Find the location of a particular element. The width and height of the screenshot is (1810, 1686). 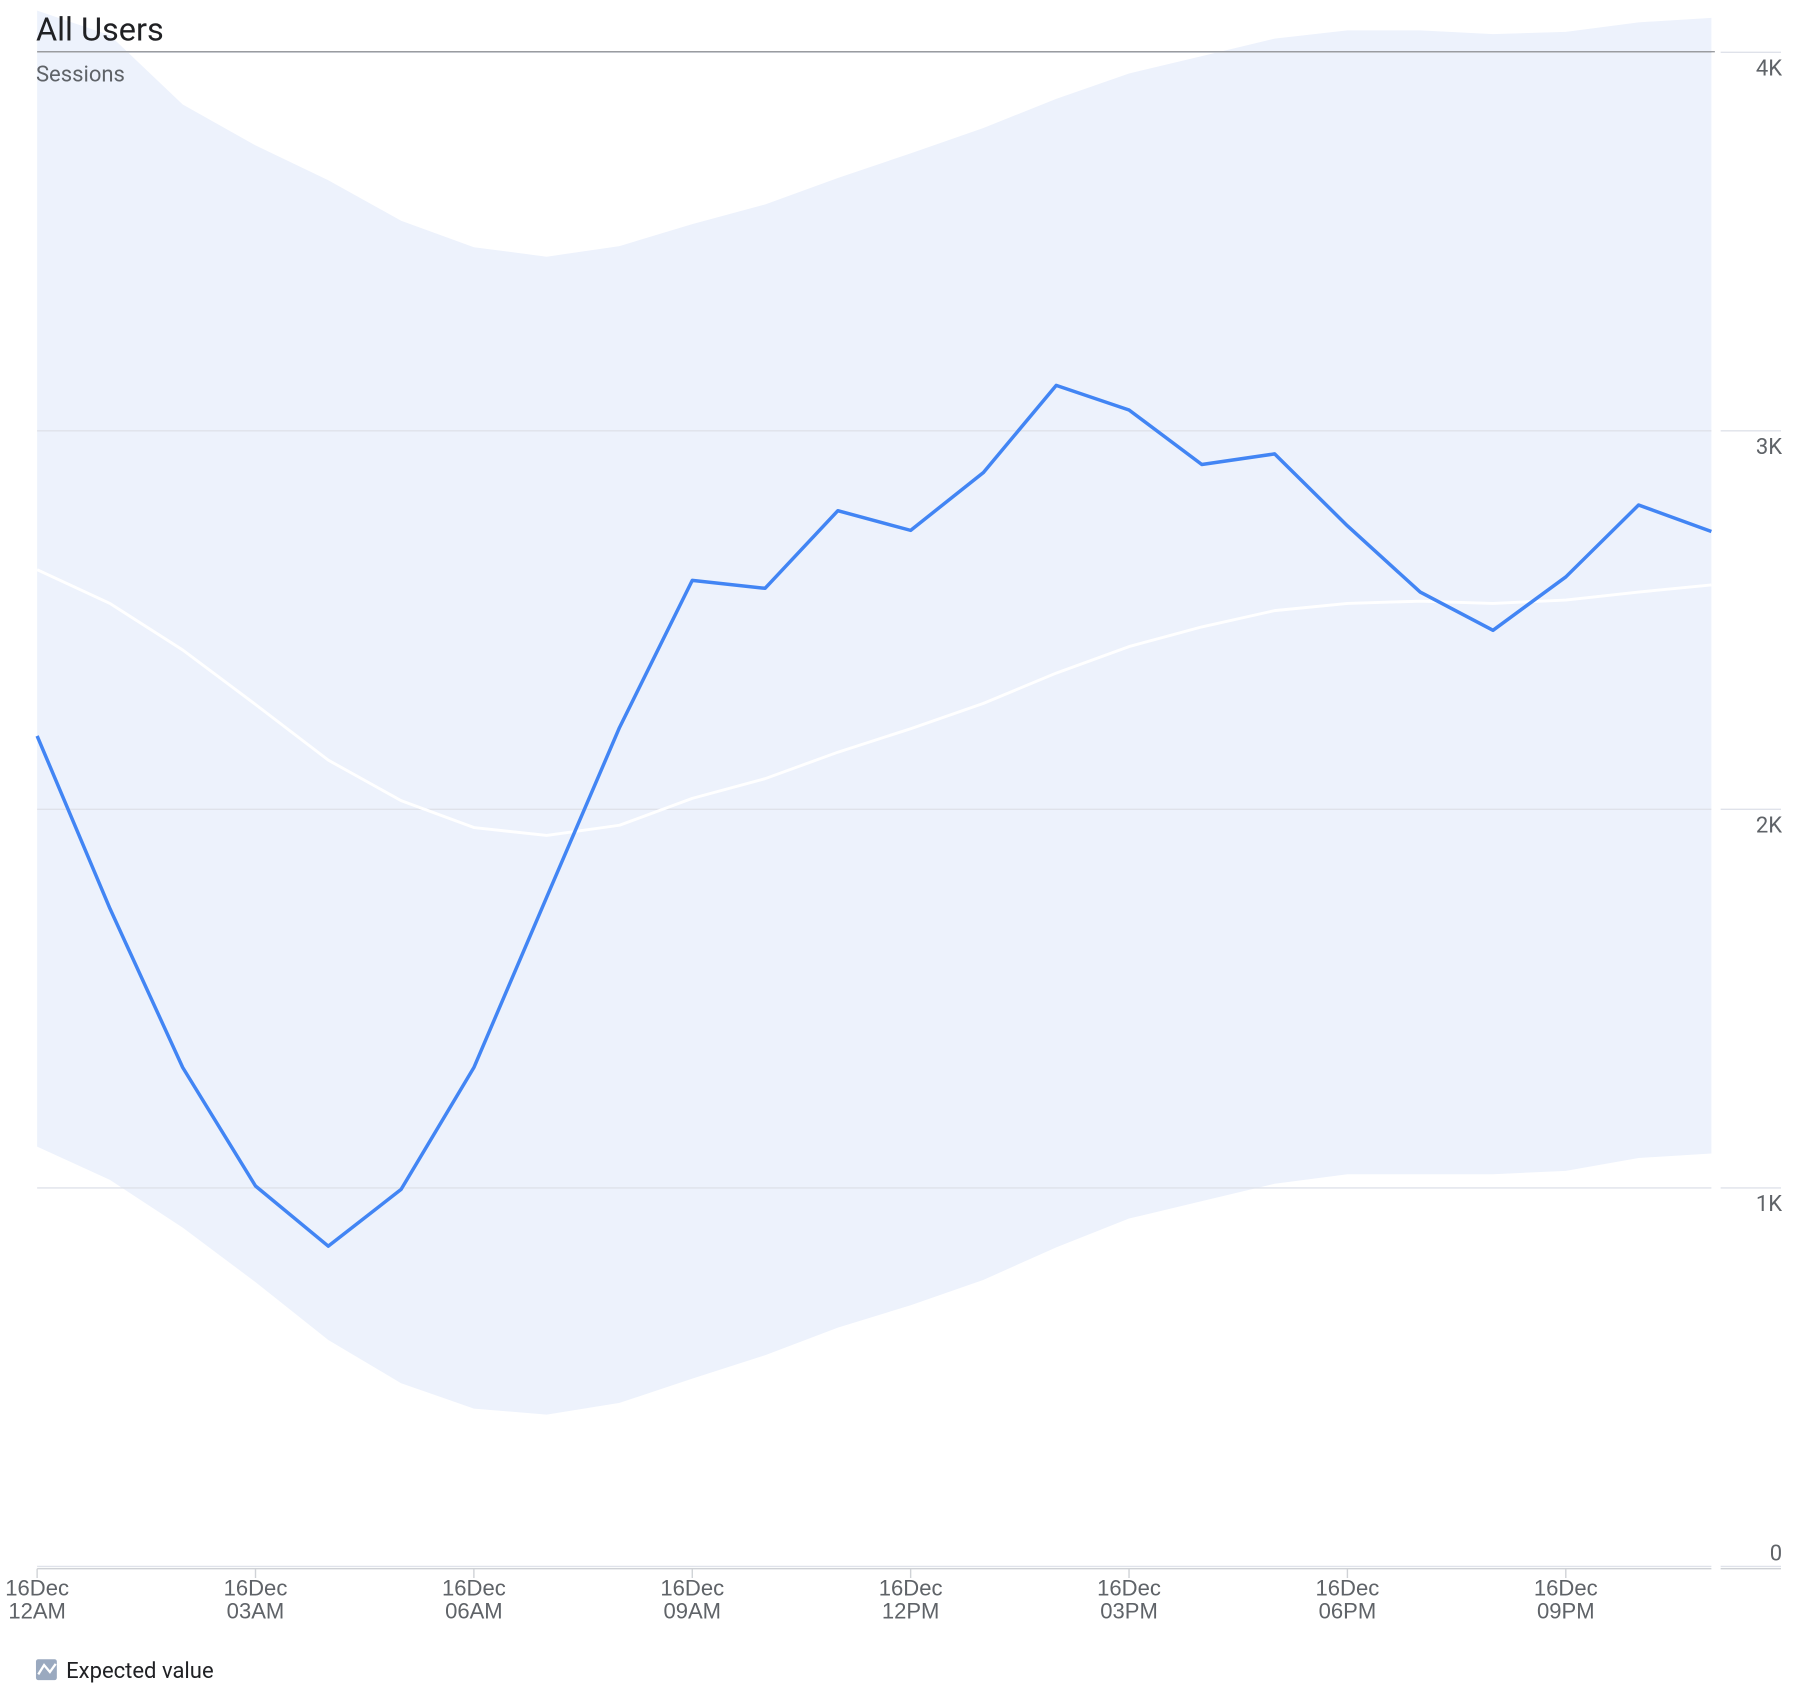

x-tick-label-box: 16Dec 09AM is located at coordinates (692, 1601).